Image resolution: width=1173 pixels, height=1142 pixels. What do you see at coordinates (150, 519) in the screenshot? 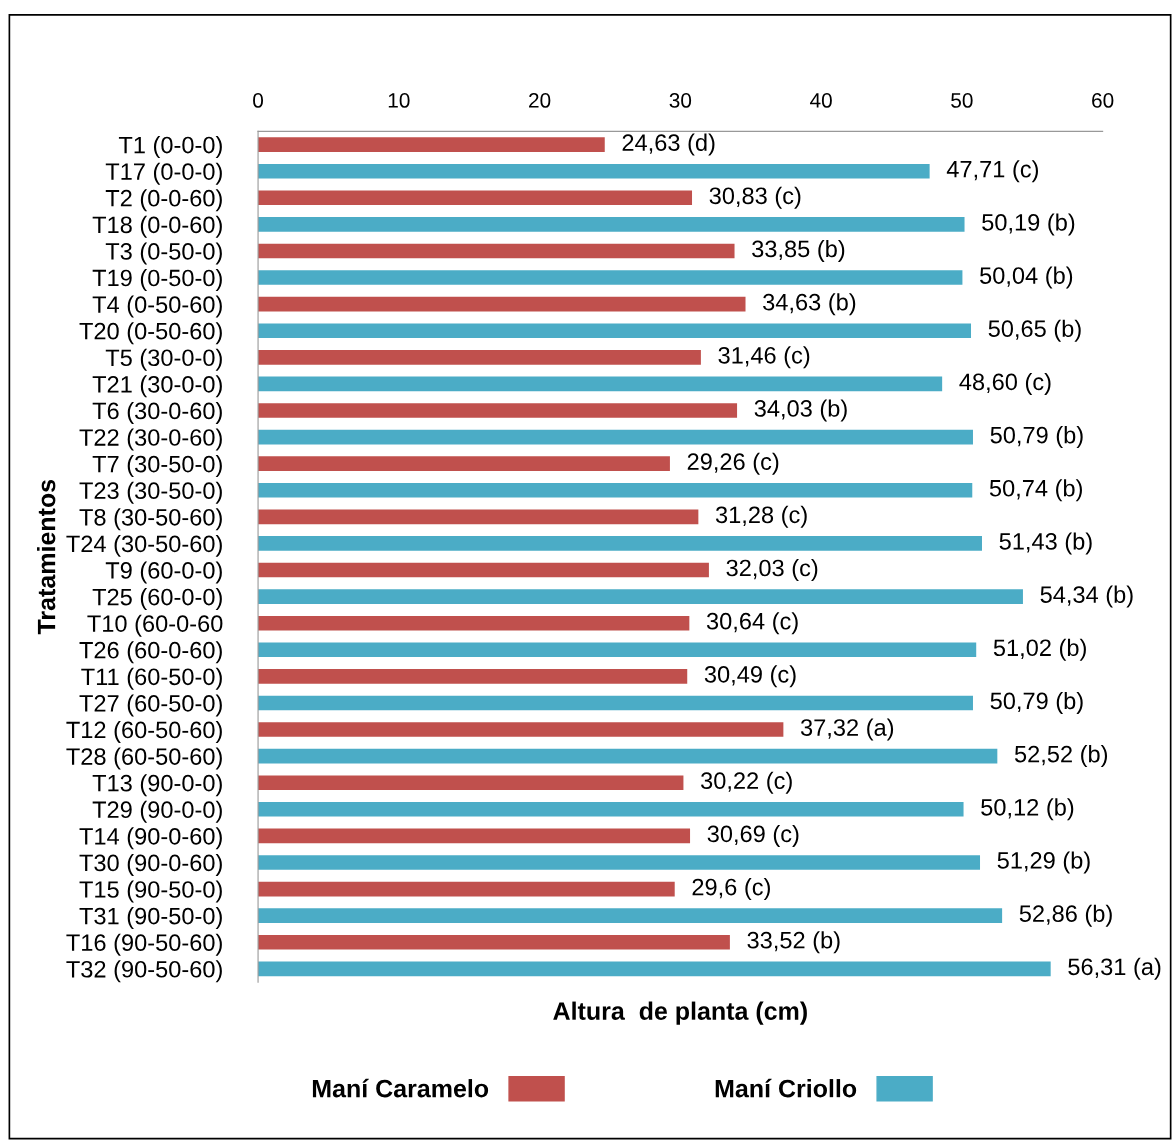
I see `y-tick-label: T8 (30-50-60)` at bounding box center [150, 519].